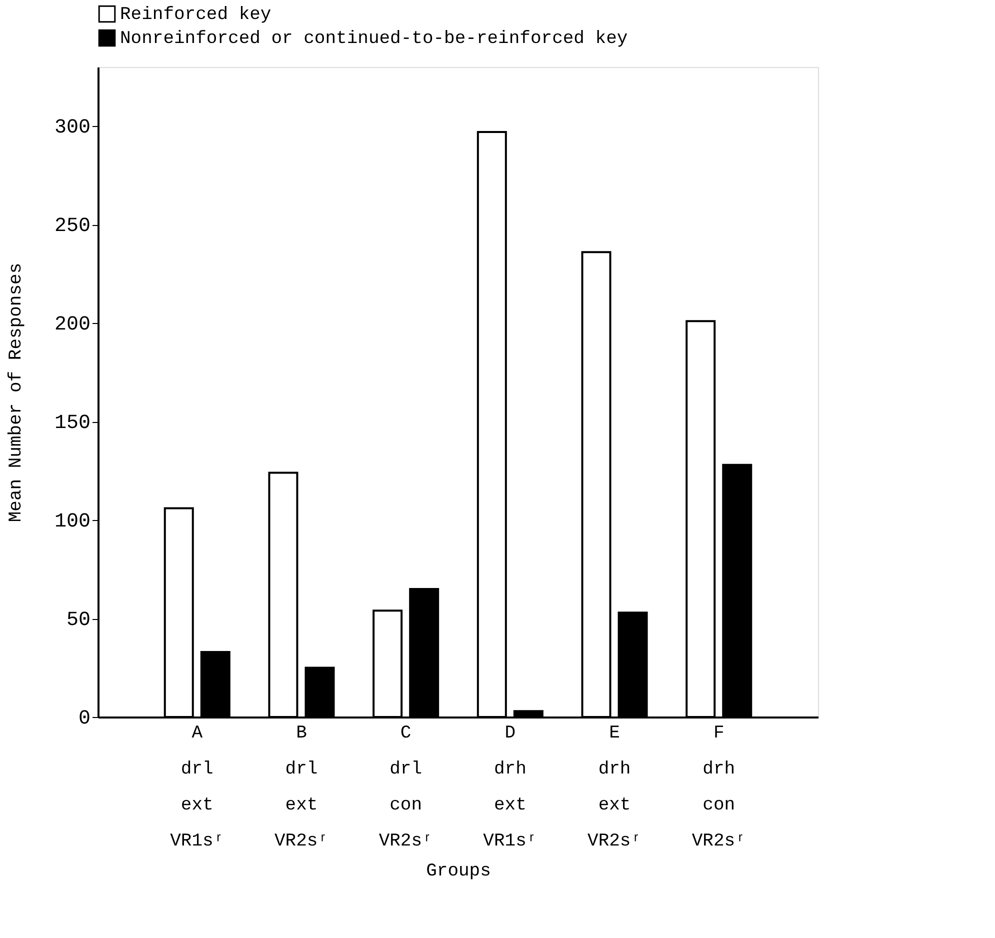 Image resolution: width=995 pixels, height=938 pixels. I want to click on x-tick-label: D drh ext VR1sʳ, so click(510, 788).